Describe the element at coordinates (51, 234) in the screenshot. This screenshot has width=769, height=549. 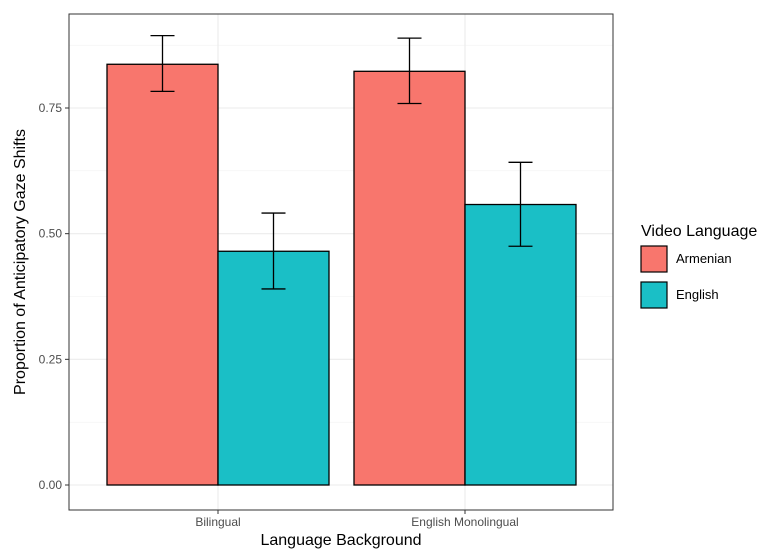
I see `y-tick-label: 0.50` at that location.